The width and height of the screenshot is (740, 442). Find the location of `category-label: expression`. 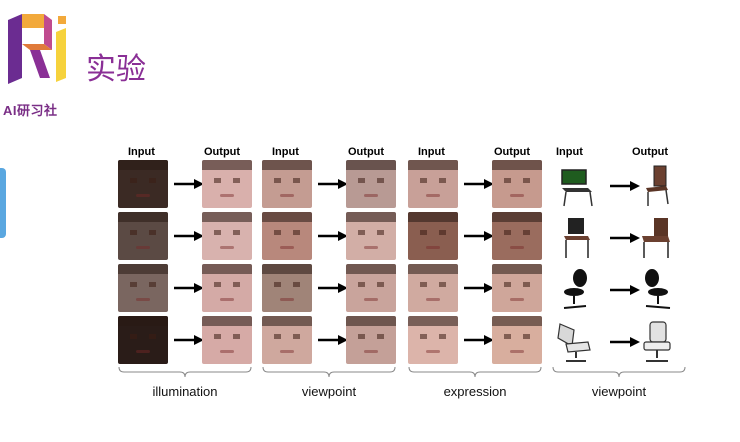

category-label: expression is located at coordinates (475, 391).